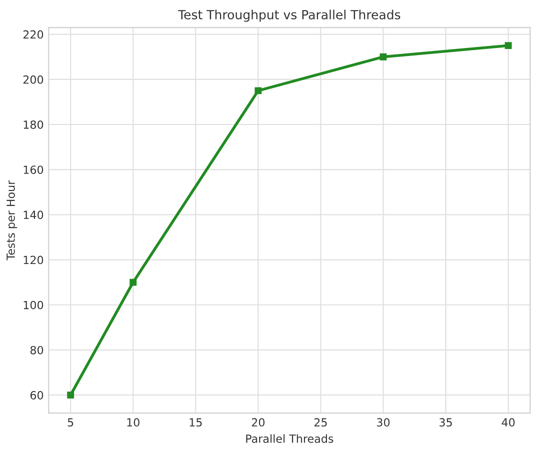 Image resolution: width=541 pixels, height=459 pixels. Describe the element at coordinates (258, 422) in the screenshot. I see `x-tick-label: 20` at that location.